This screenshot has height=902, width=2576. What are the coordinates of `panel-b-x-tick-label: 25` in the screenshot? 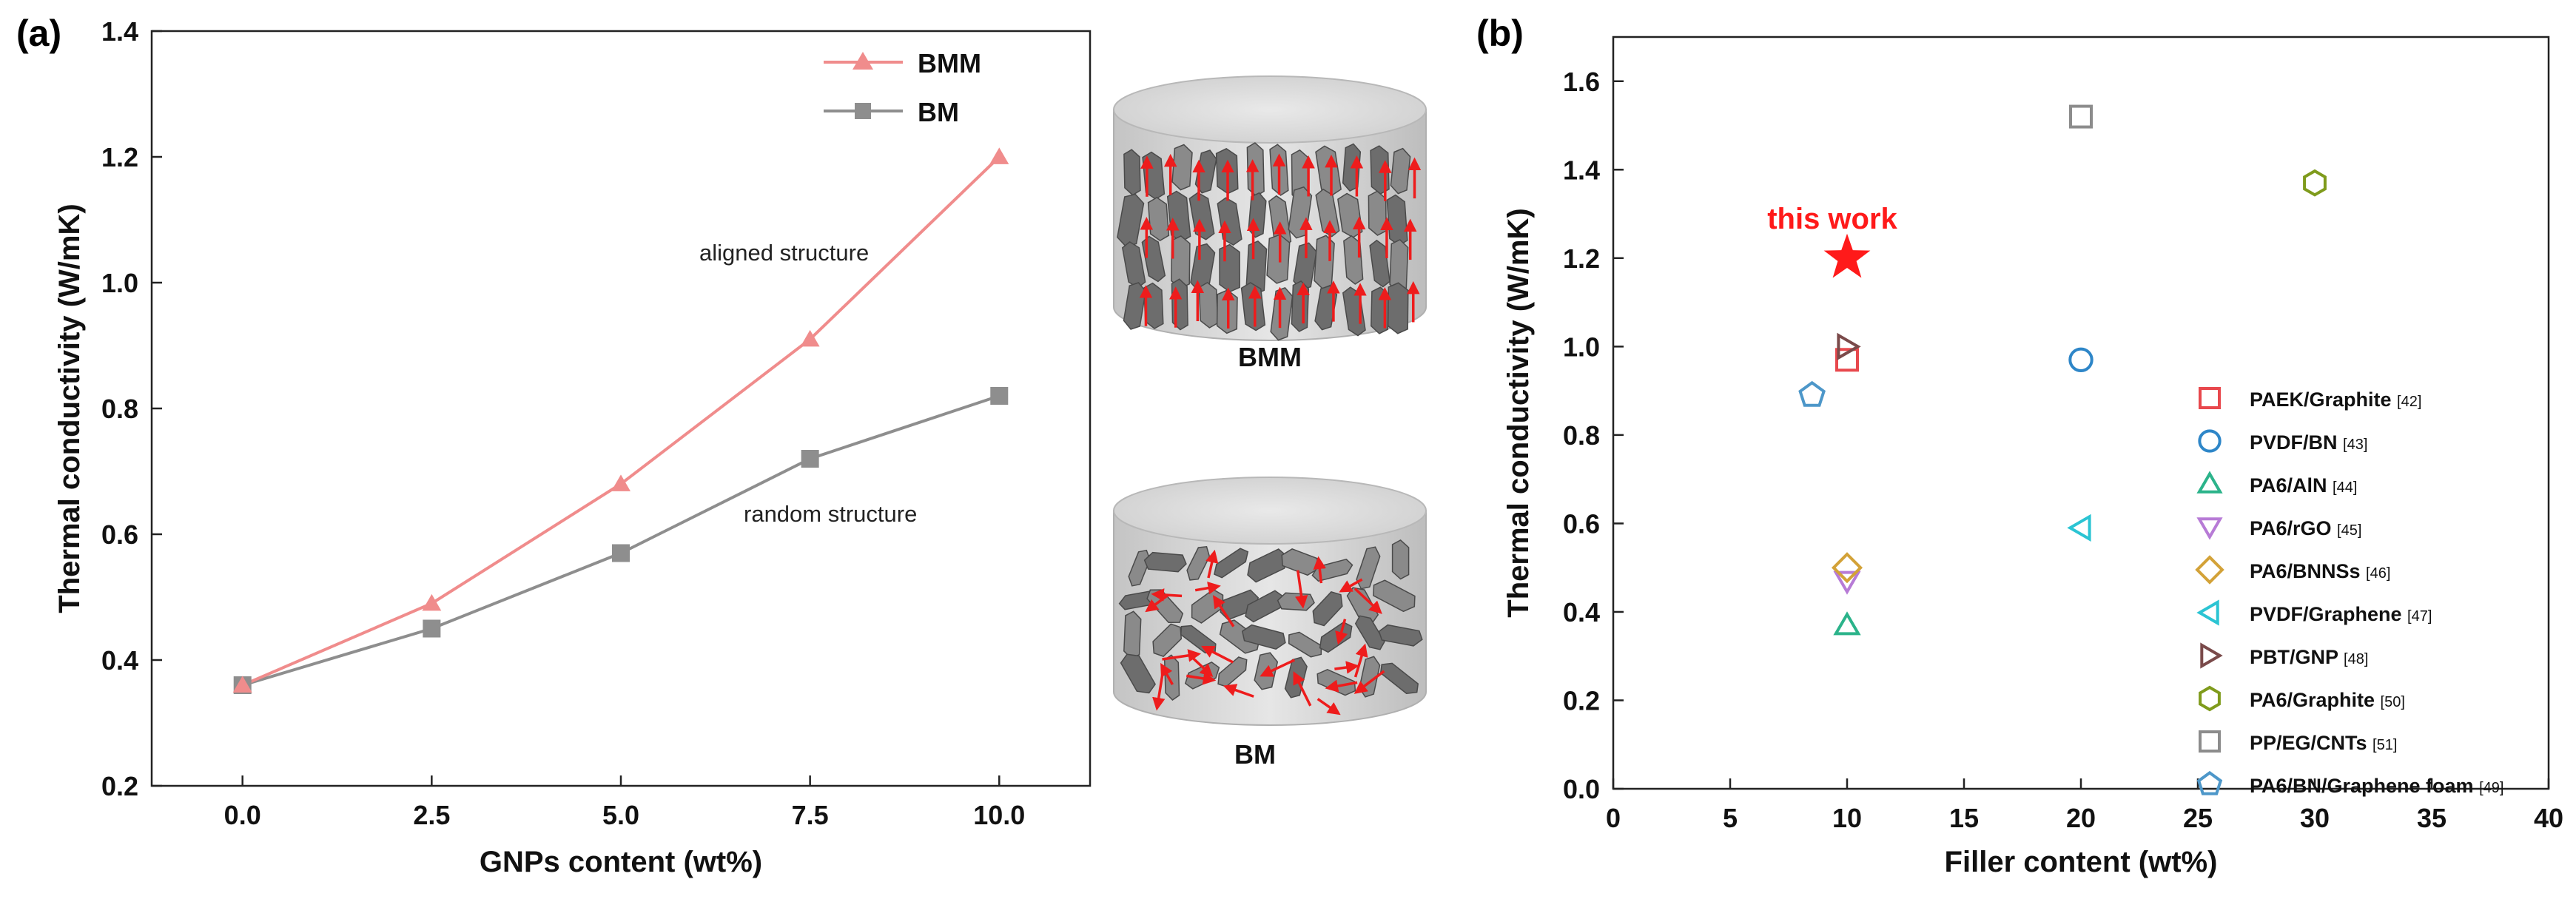 It's located at (2198, 818).